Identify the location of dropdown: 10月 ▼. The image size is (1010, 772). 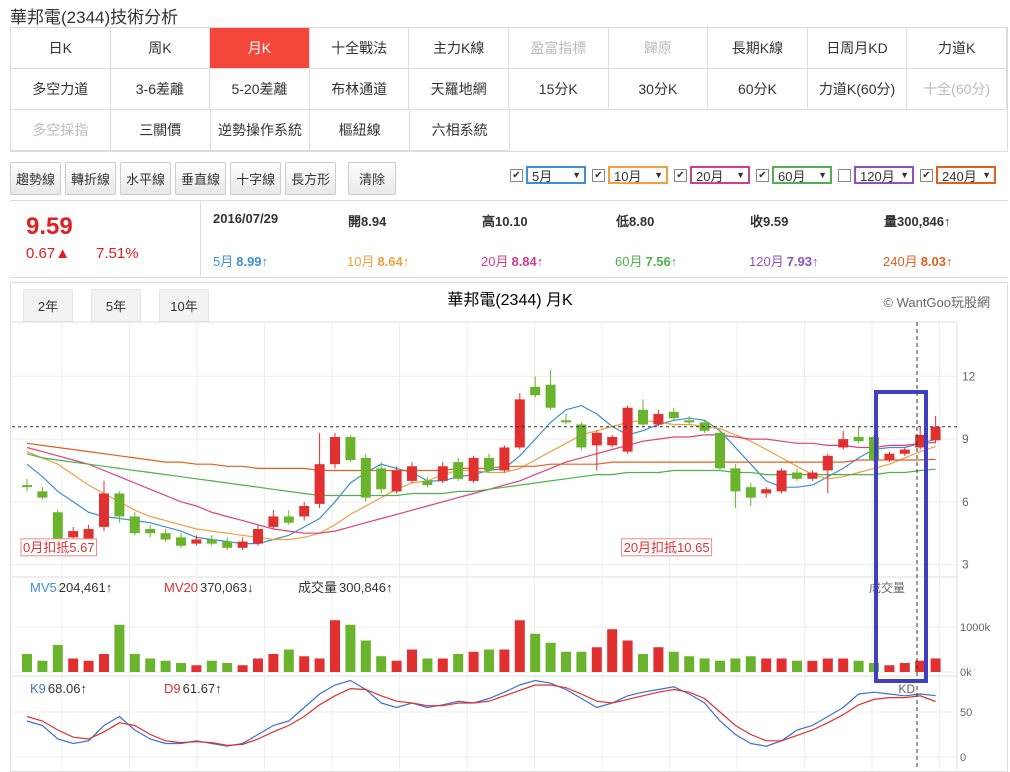
(638, 175).